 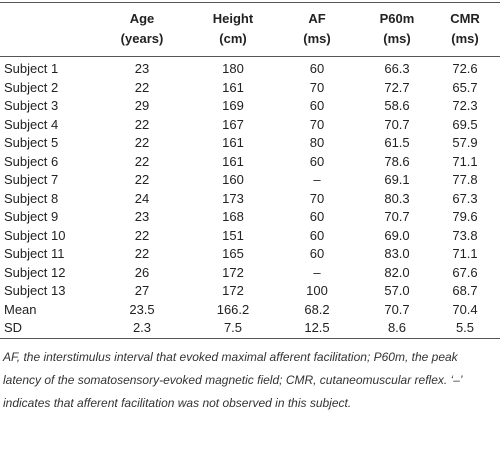 What do you see at coordinates (31, 142) in the screenshot?
I see `row-label: Subject 5` at bounding box center [31, 142].